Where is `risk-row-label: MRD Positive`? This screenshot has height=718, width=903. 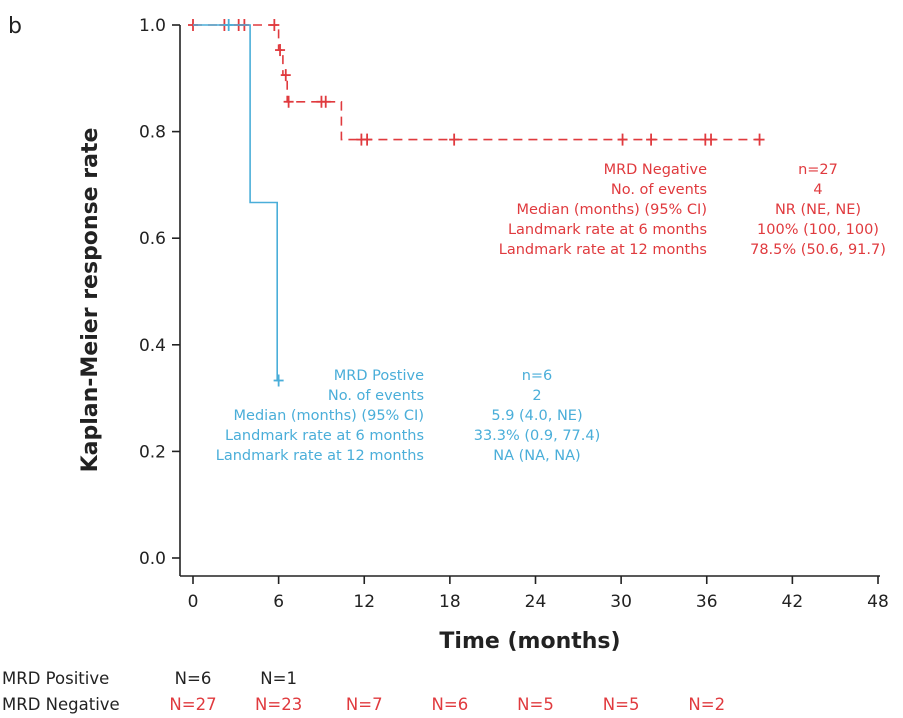 risk-row-label: MRD Positive is located at coordinates (55, 678).